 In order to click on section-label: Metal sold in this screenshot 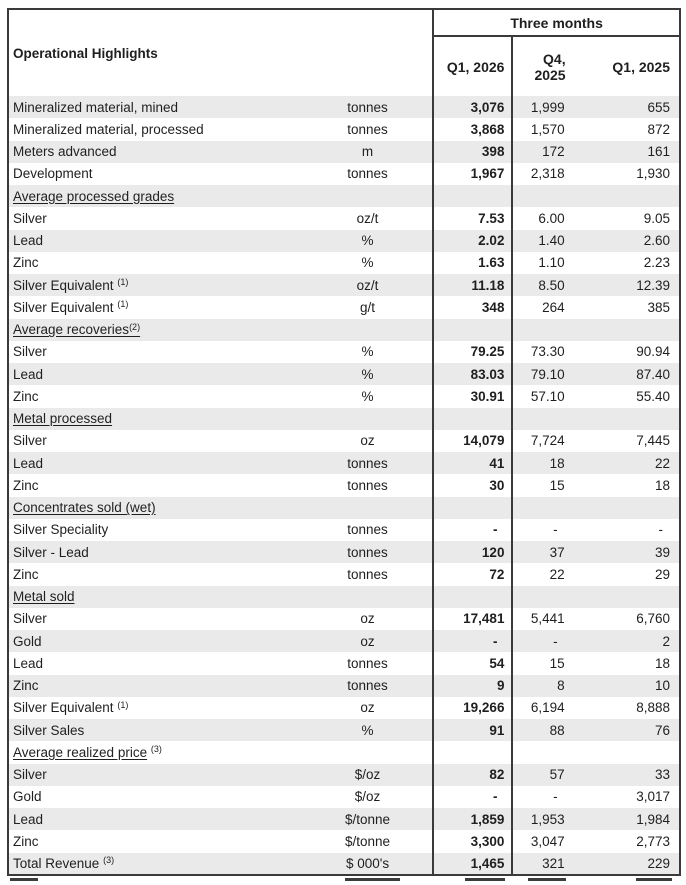, I will do `click(221, 596)`.